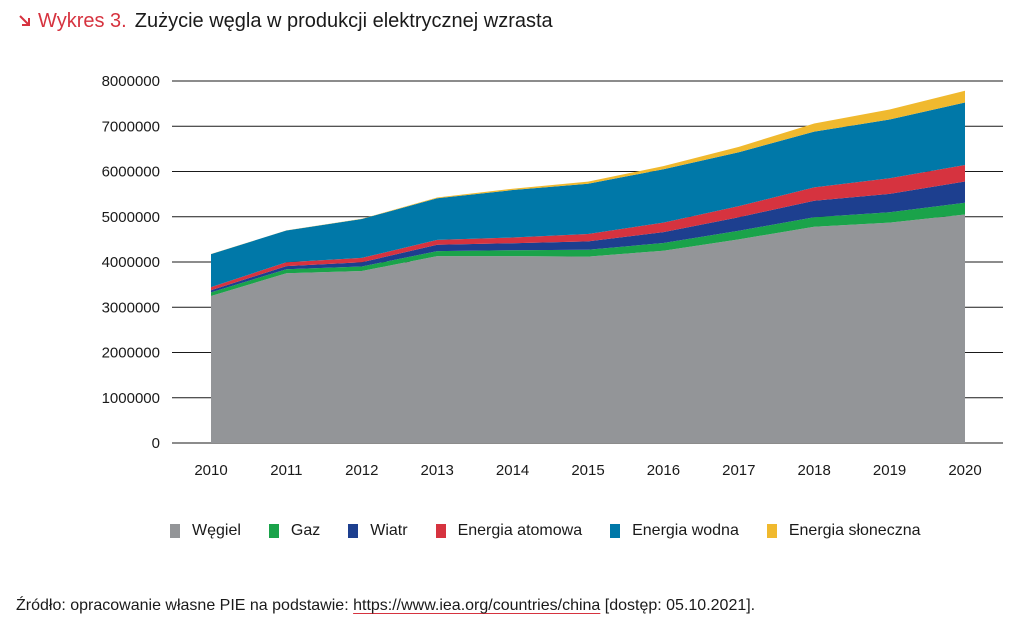 The width and height of the screenshot is (1028, 644). Describe the element at coordinates (685, 530) in the screenshot. I see `legend-label: Energia wodna` at that location.